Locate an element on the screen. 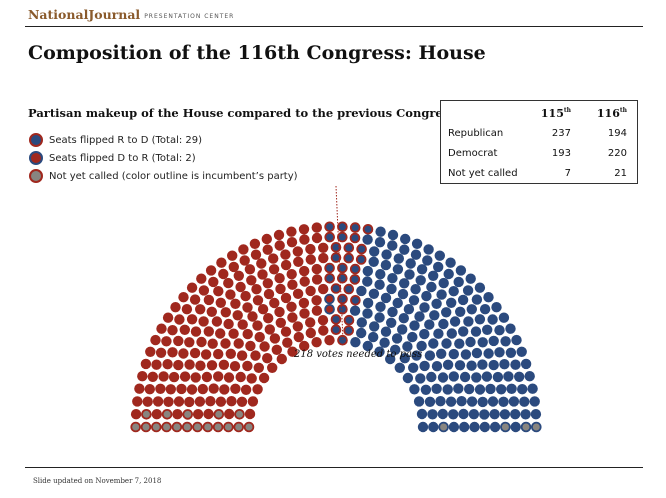  table-row-republican: Republican 237 194 is located at coordinates (539, 136).